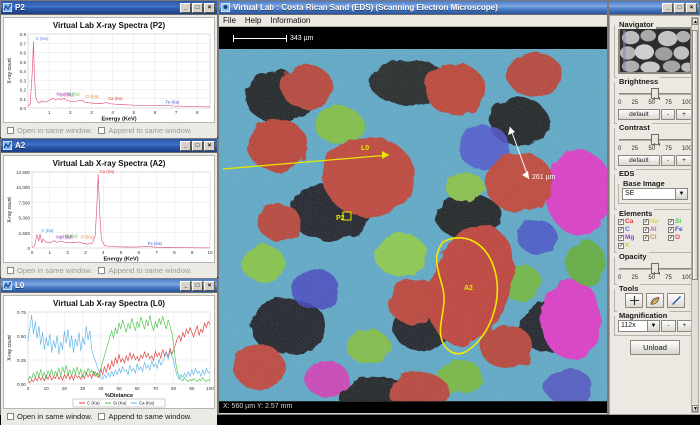  I want to click on append-to-same-window-checkbox-a2: Append to same window., so click(145, 270).